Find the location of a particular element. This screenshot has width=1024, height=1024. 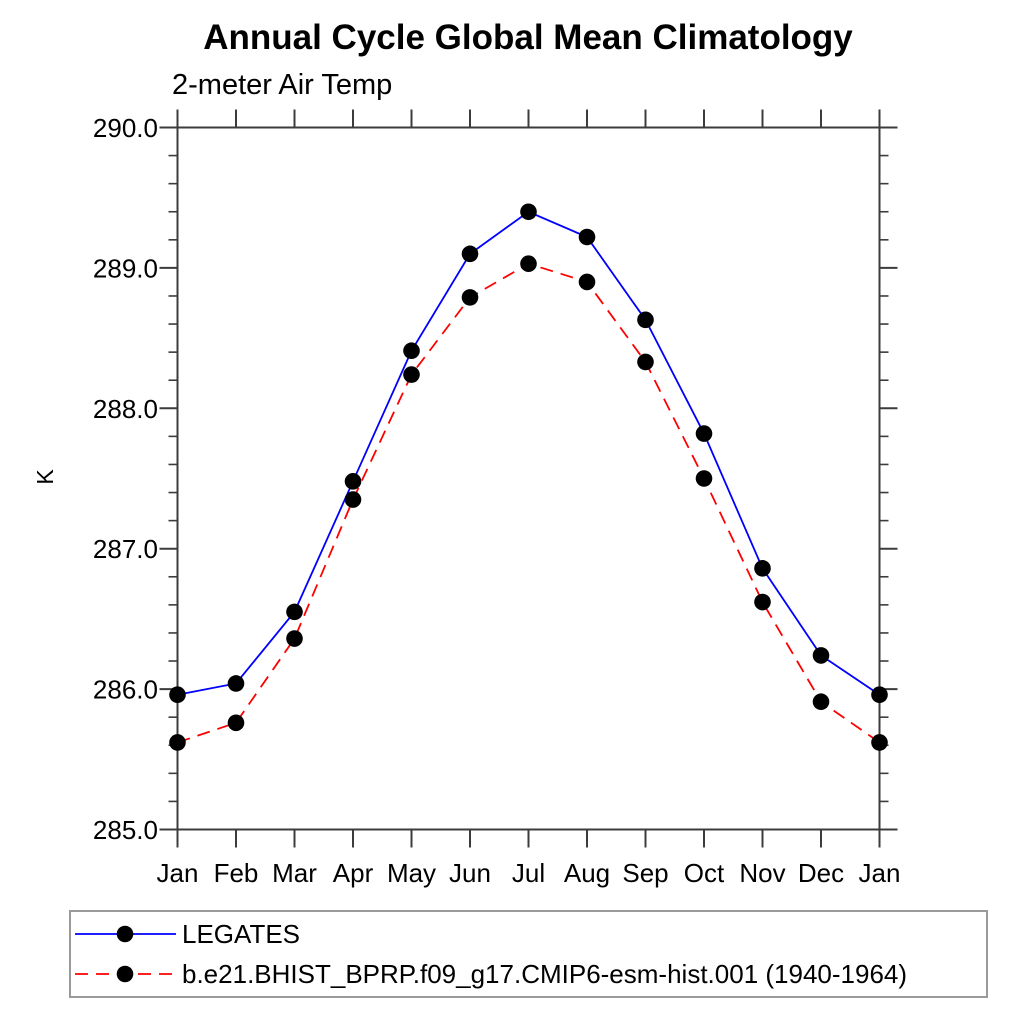

legend-label: LEGATES is located at coordinates (241, 933).